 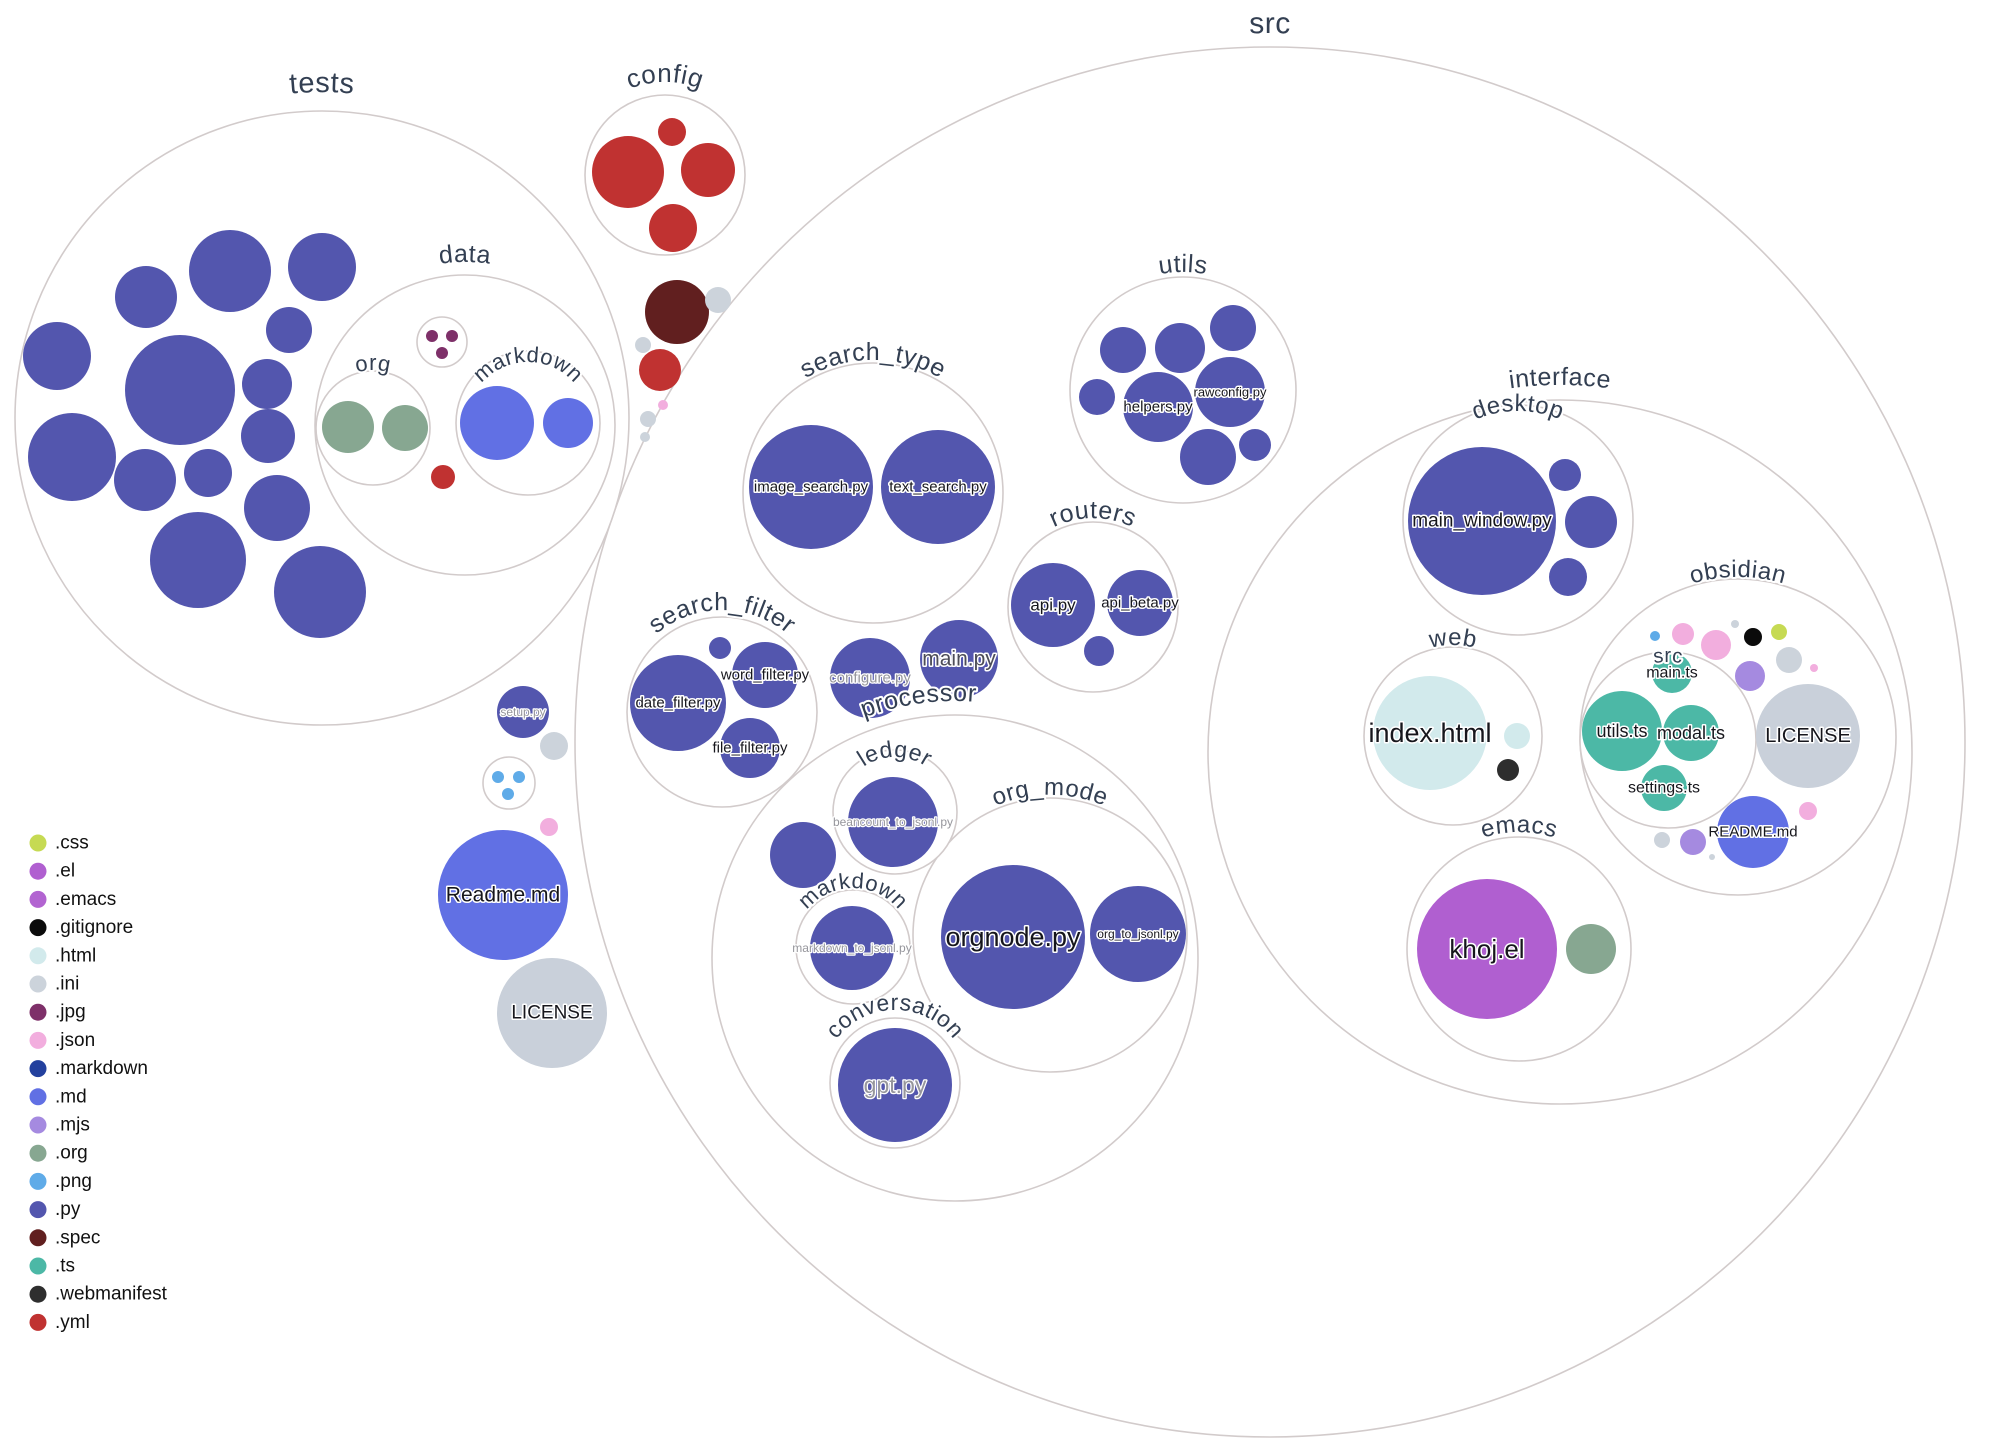 I want to click on folder-label-src-13: src, so click(x=1668, y=656).